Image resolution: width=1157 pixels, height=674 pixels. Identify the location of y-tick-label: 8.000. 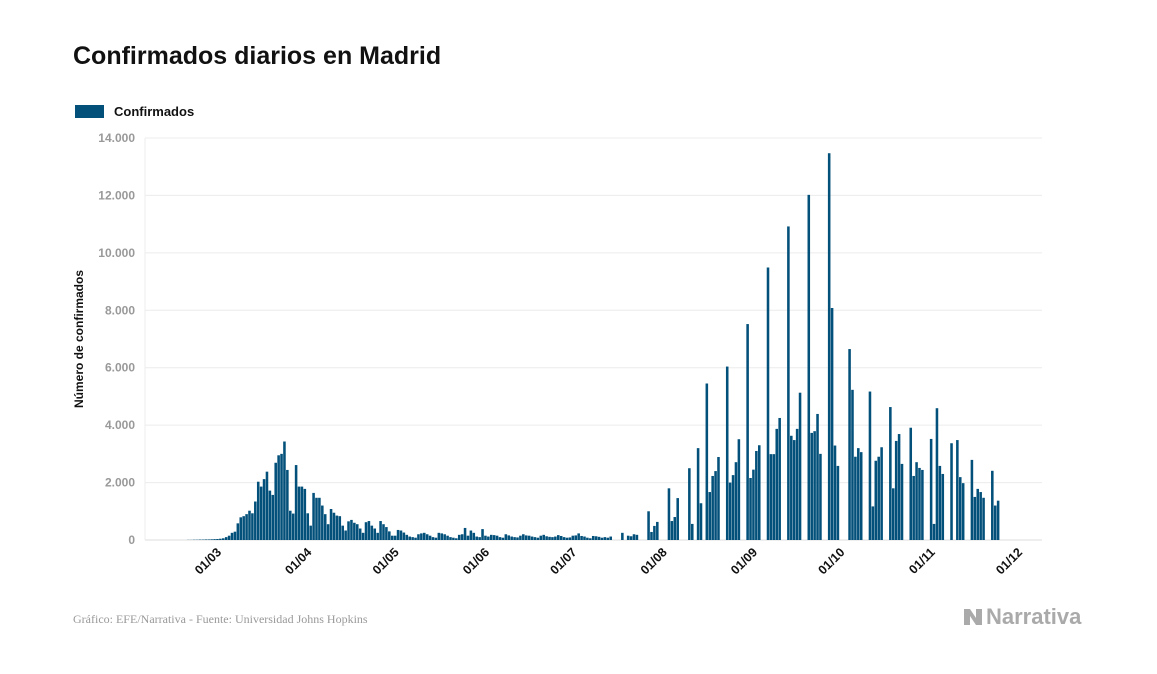
(120, 310).